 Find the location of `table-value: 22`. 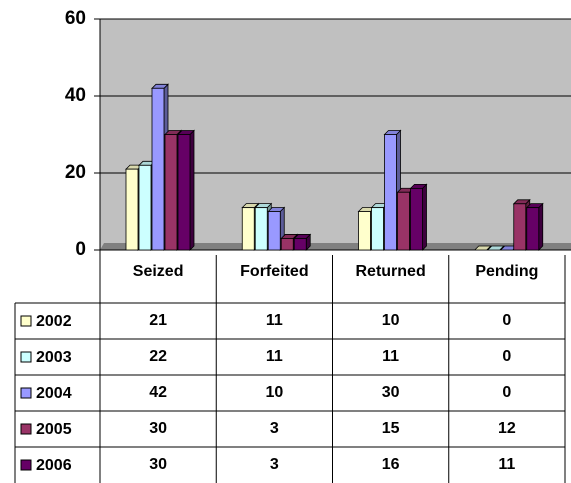

table-value: 22 is located at coordinates (158, 356).